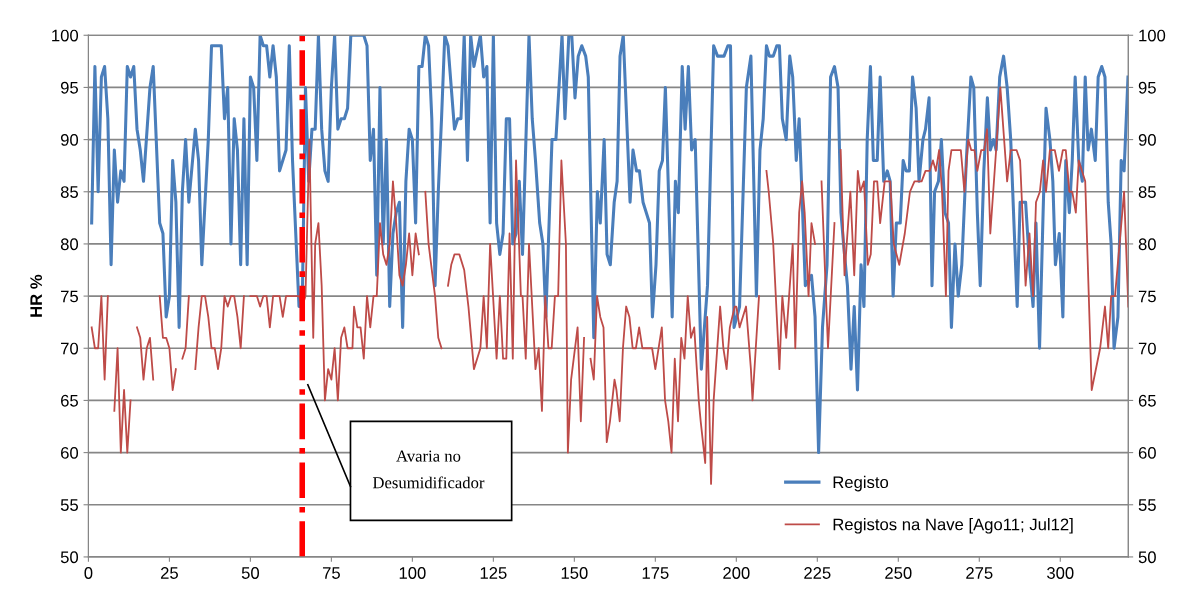 Image resolution: width=1179 pixels, height=608 pixels. I want to click on y2-tick-label: 55, so click(1147, 505).